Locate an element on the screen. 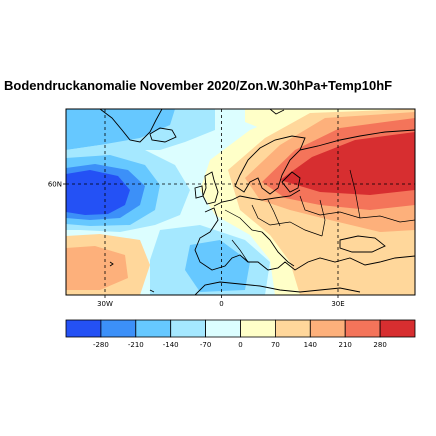 Image resolution: width=436 pixels, height=436 pixels. colorbar-label: -140 is located at coordinates (171, 345).